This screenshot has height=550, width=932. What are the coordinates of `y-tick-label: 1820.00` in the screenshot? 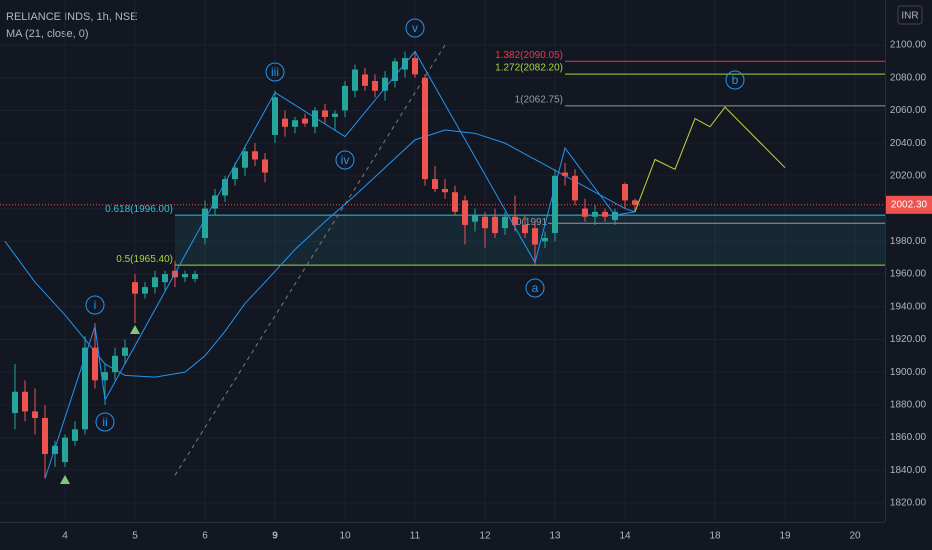 It's located at (908, 503).